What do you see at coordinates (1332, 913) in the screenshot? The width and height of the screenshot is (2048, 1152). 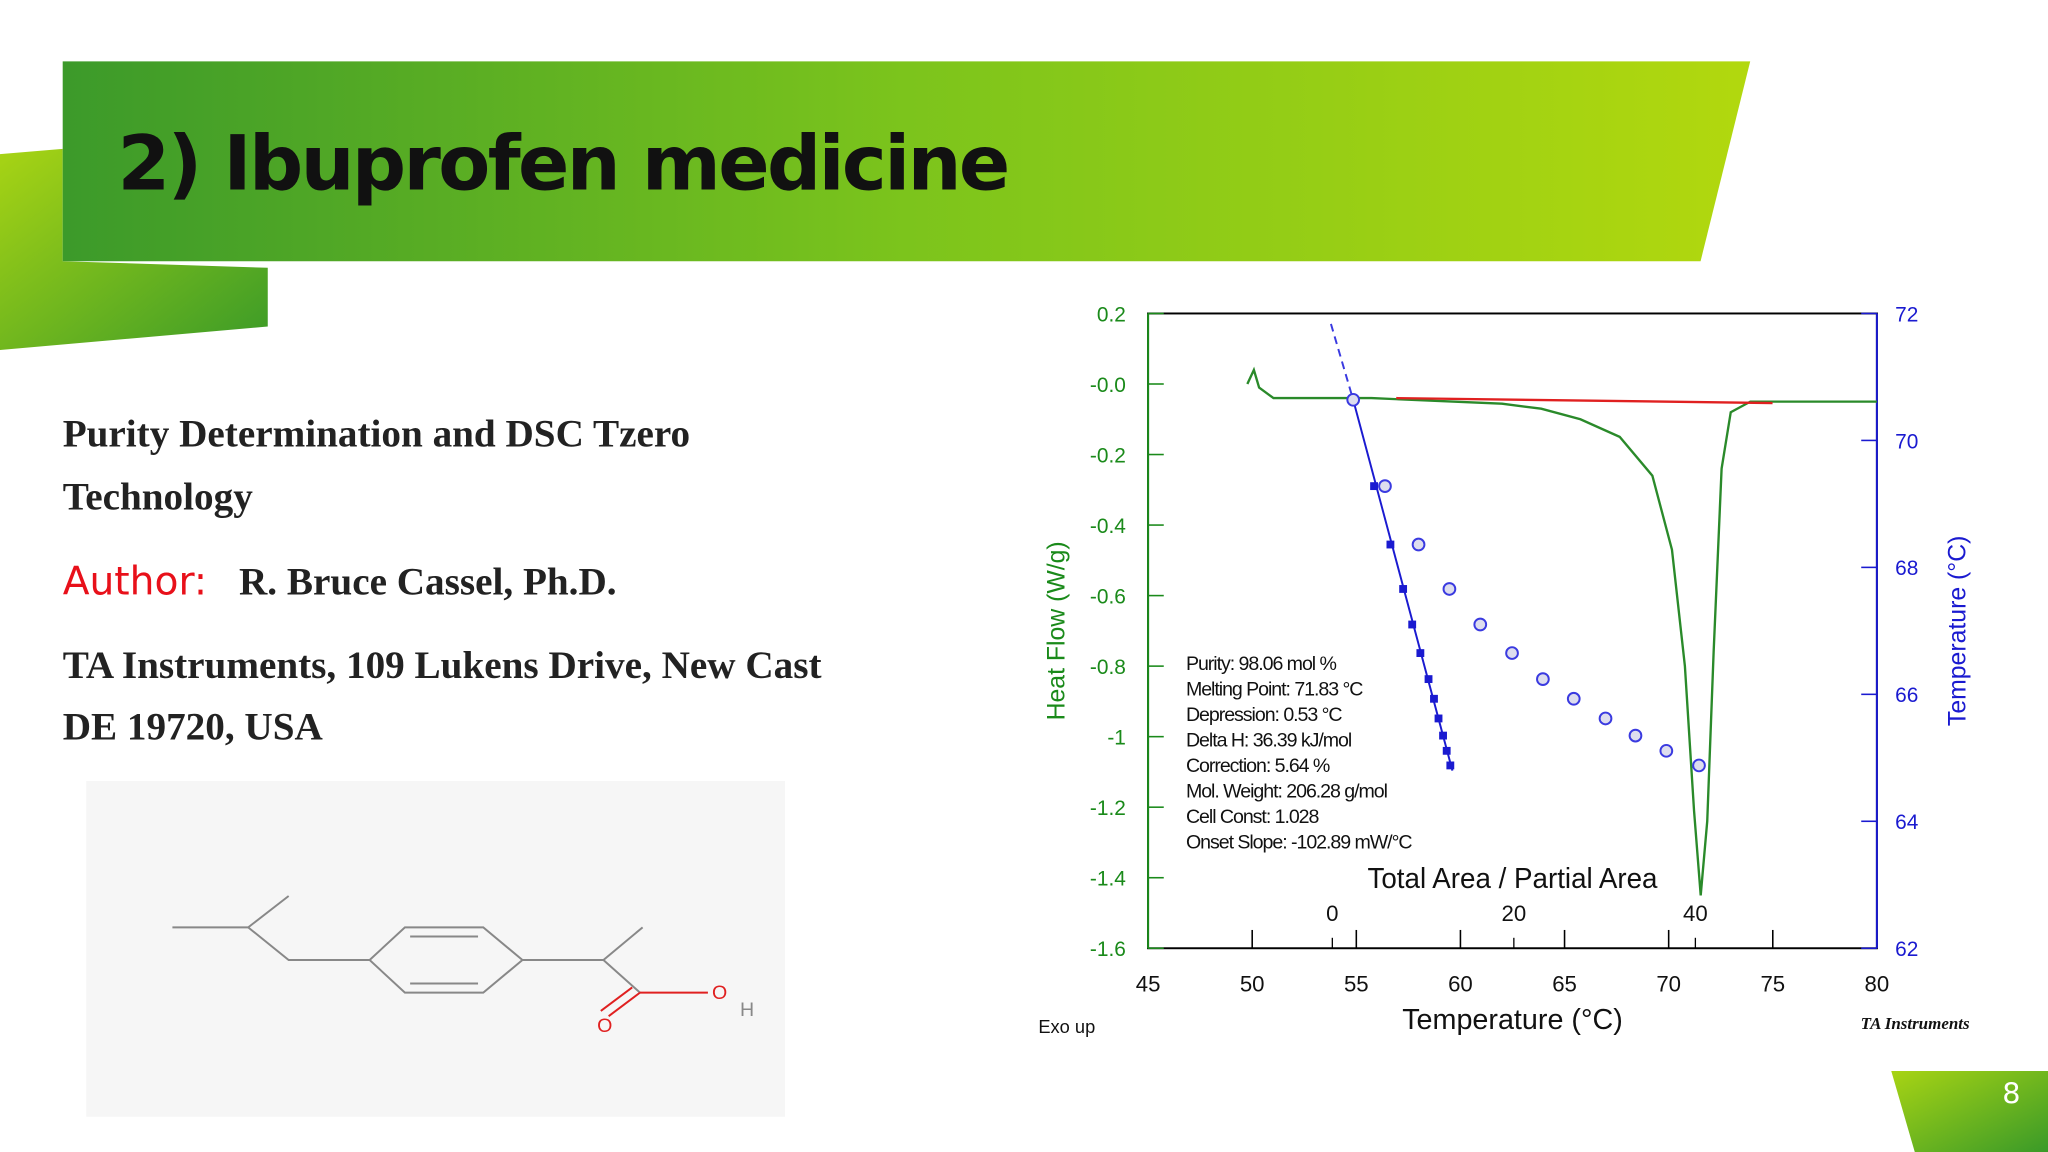 I see `x2-tick-label: 0` at bounding box center [1332, 913].